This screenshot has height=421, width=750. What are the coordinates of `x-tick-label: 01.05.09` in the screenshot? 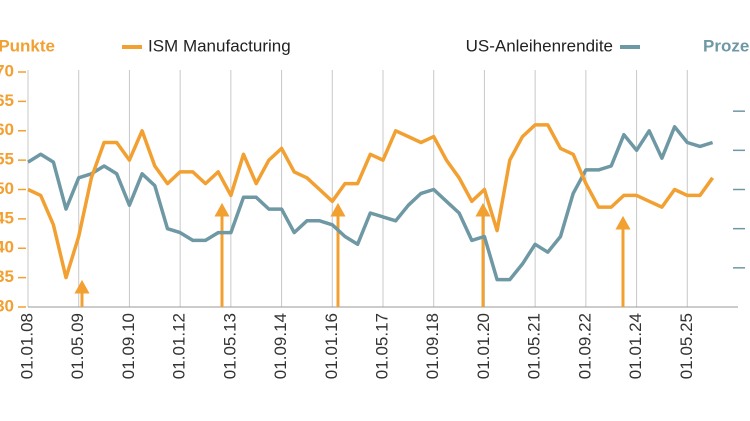 It's located at (77, 346).